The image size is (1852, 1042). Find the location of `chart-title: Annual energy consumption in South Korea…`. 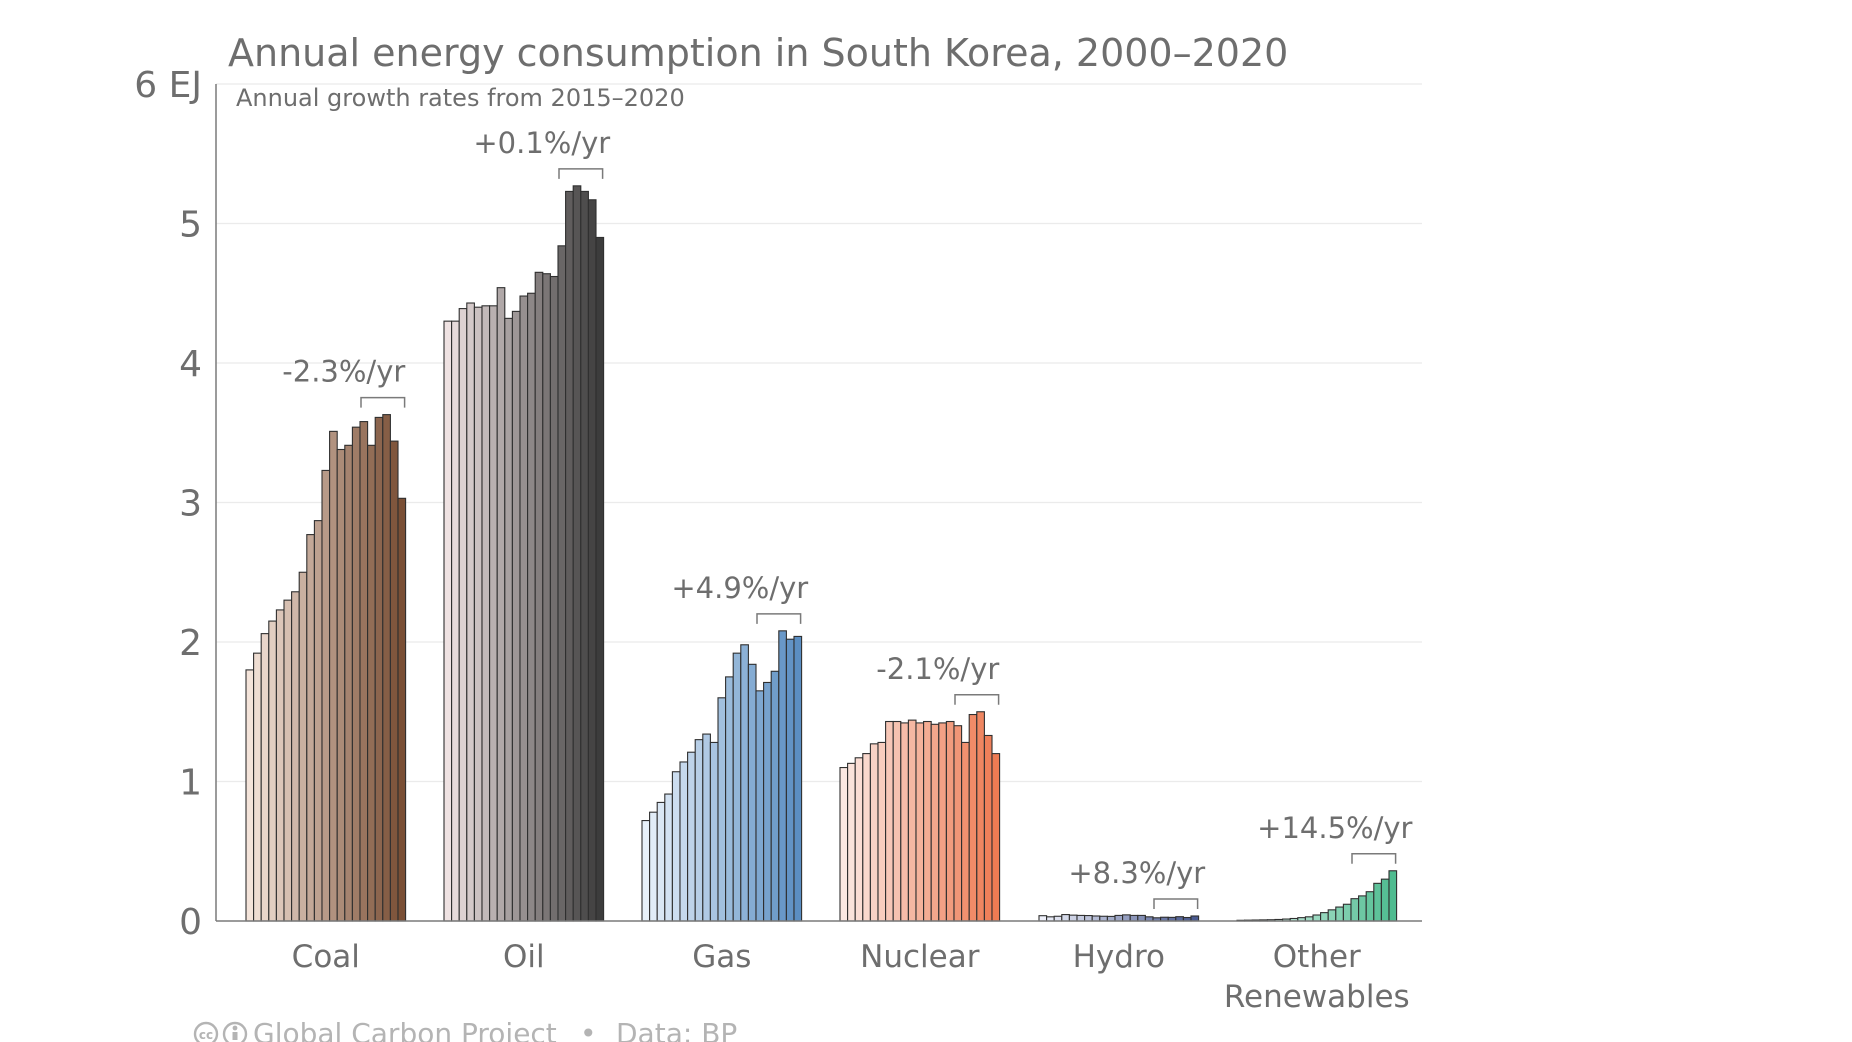

chart-title: Annual energy consumption in South Korea… is located at coordinates (758, 53).